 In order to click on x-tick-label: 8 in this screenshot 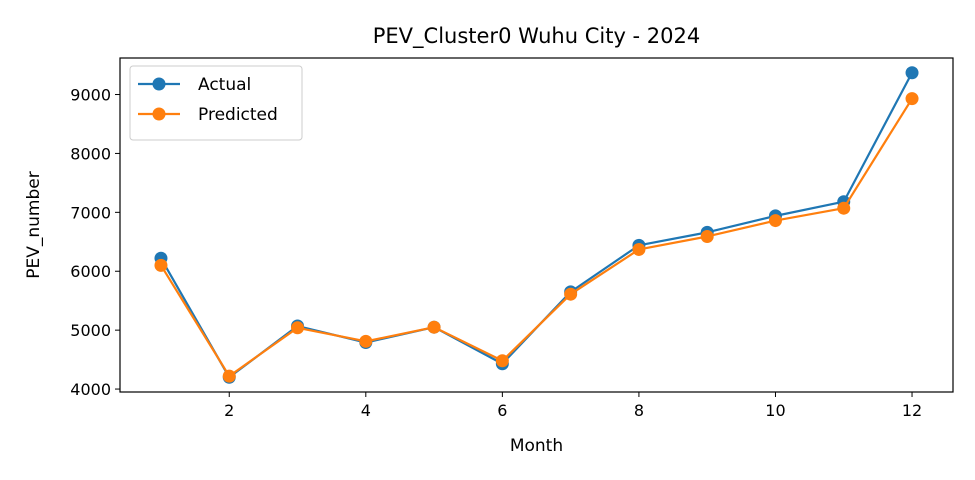, I will do `click(639, 410)`.